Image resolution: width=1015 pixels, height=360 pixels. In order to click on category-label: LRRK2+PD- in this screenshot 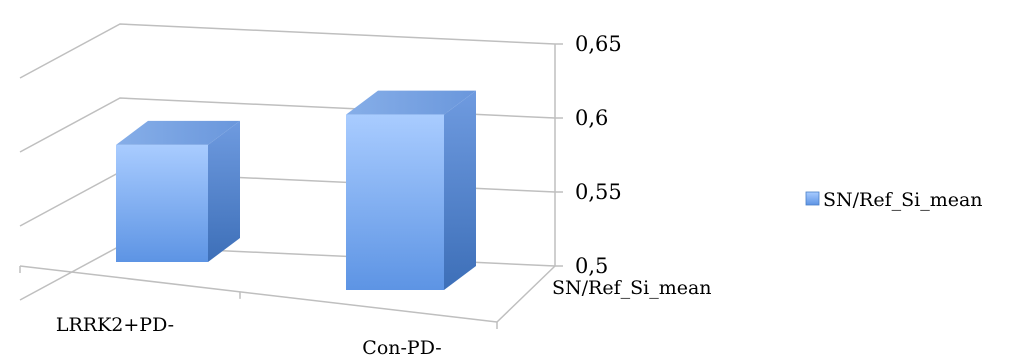, I will do `click(115, 325)`.